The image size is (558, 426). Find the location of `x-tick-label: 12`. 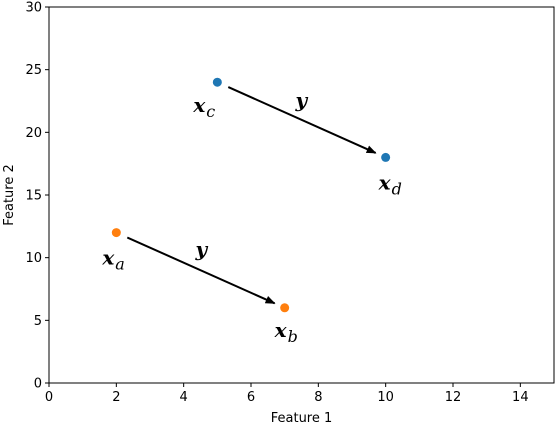

x-tick-label: 12 is located at coordinates (453, 397).